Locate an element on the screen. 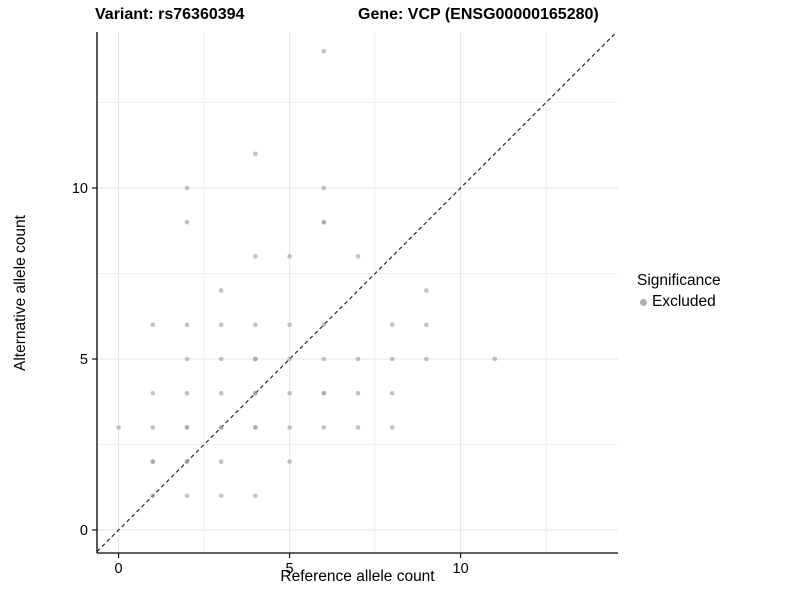 This screenshot has width=800, height=600. variant-title: Variant: rs76360394 is located at coordinates (170, 14).